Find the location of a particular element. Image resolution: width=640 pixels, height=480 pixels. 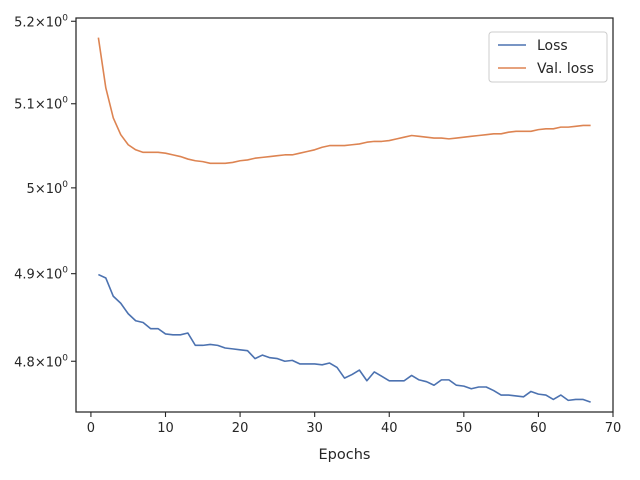

x-axis-label: Epochs is located at coordinates (345, 455).